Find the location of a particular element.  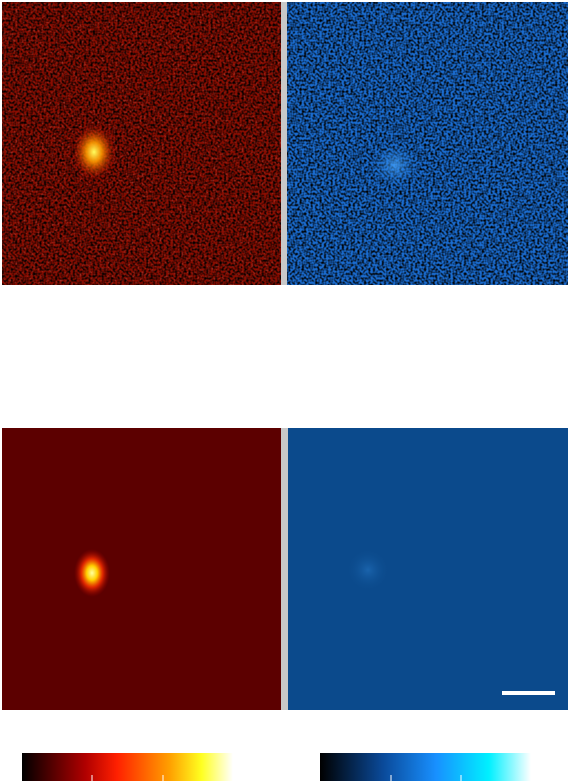

scale-bar is located at coordinates (528, 693).